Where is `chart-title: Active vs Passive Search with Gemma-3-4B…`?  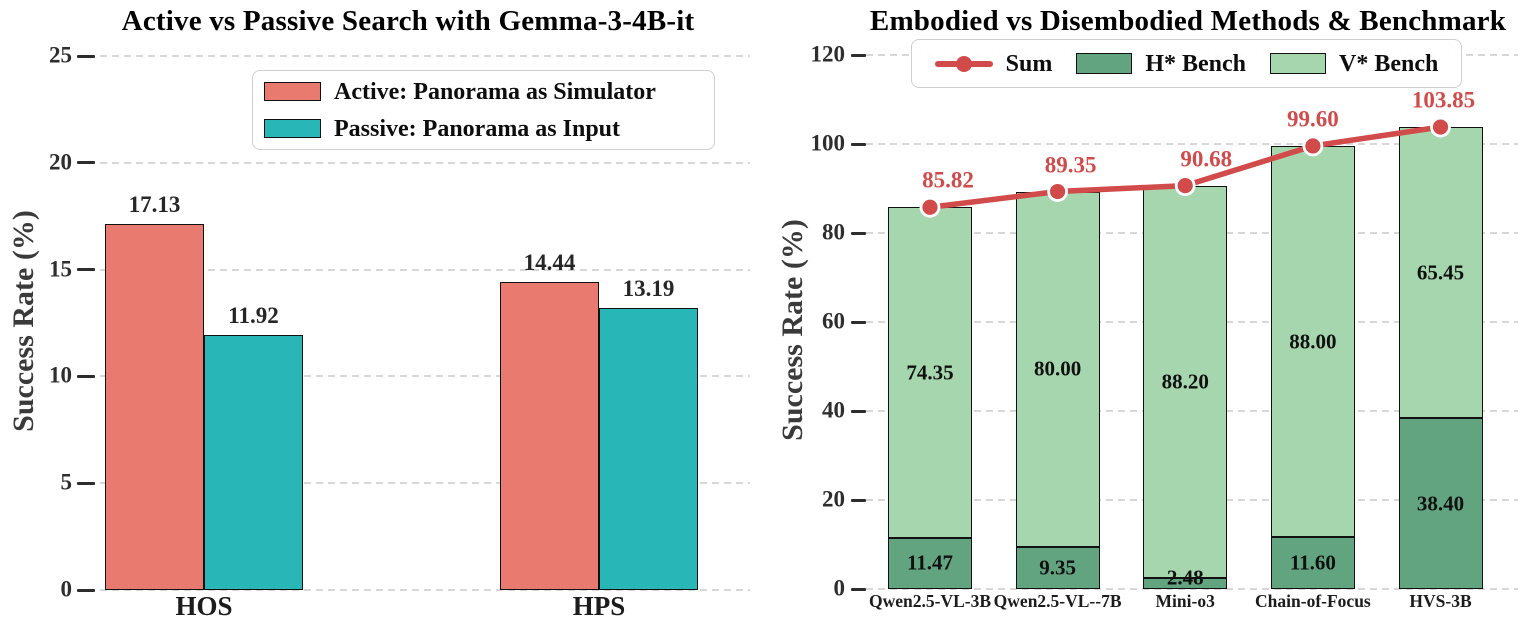
chart-title: Active vs Passive Search with Gemma-3-4B… is located at coordinates (408, 21).